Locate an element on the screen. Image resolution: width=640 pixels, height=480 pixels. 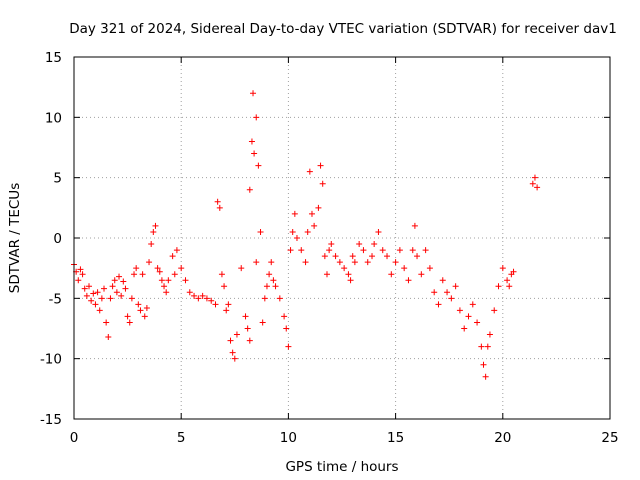
y-tick-label: -10 is located at coordinates (51, 360).